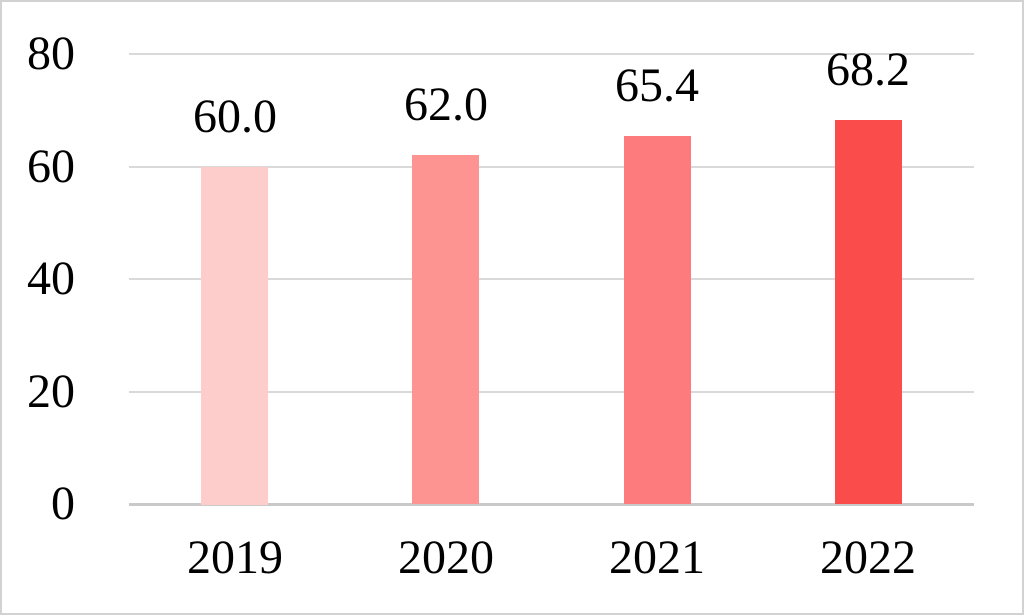 This screenshot has height=615, width=1024. I want to click on bar-2020, so click(445, 329).